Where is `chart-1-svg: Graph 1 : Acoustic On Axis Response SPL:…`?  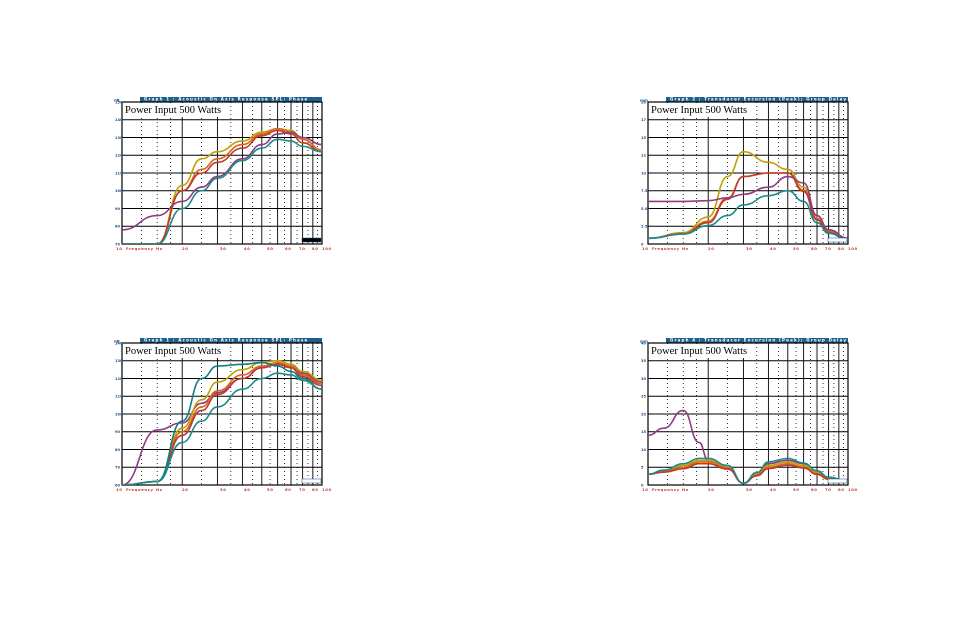 chart-1-svg: Graph 1 : Acoustic On Axis Response SPL:… is located at coordinates (223, 174).